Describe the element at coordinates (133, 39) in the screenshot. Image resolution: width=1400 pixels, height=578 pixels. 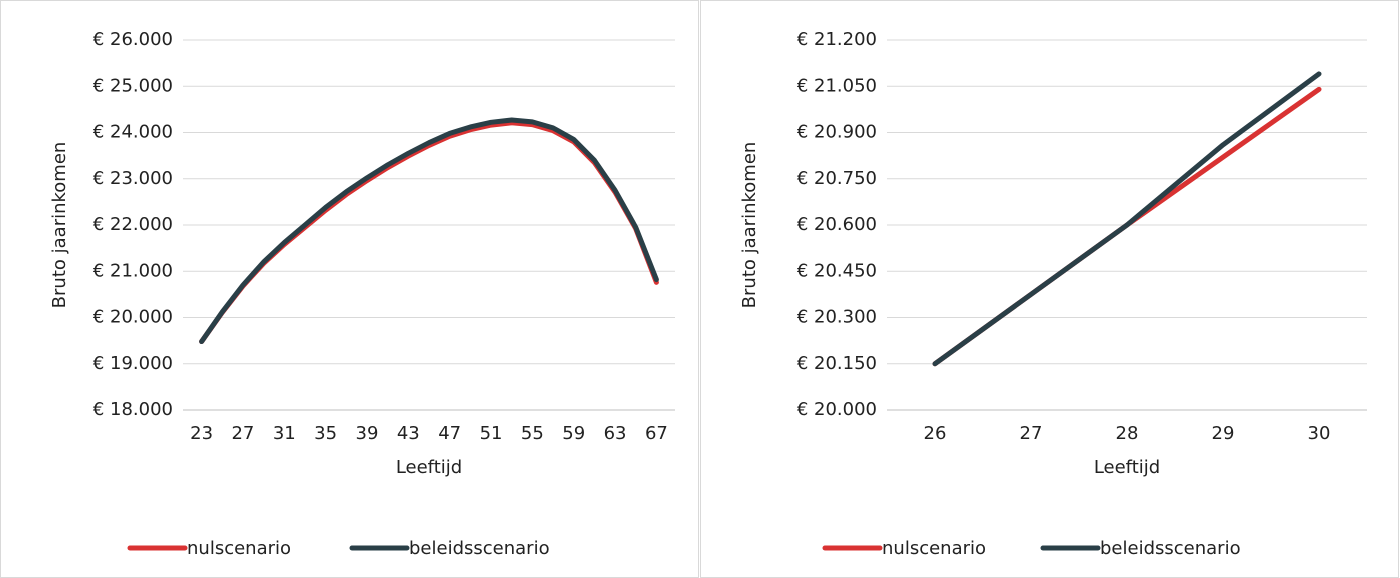
I see `y-tick-label: € 26.000` at that location.